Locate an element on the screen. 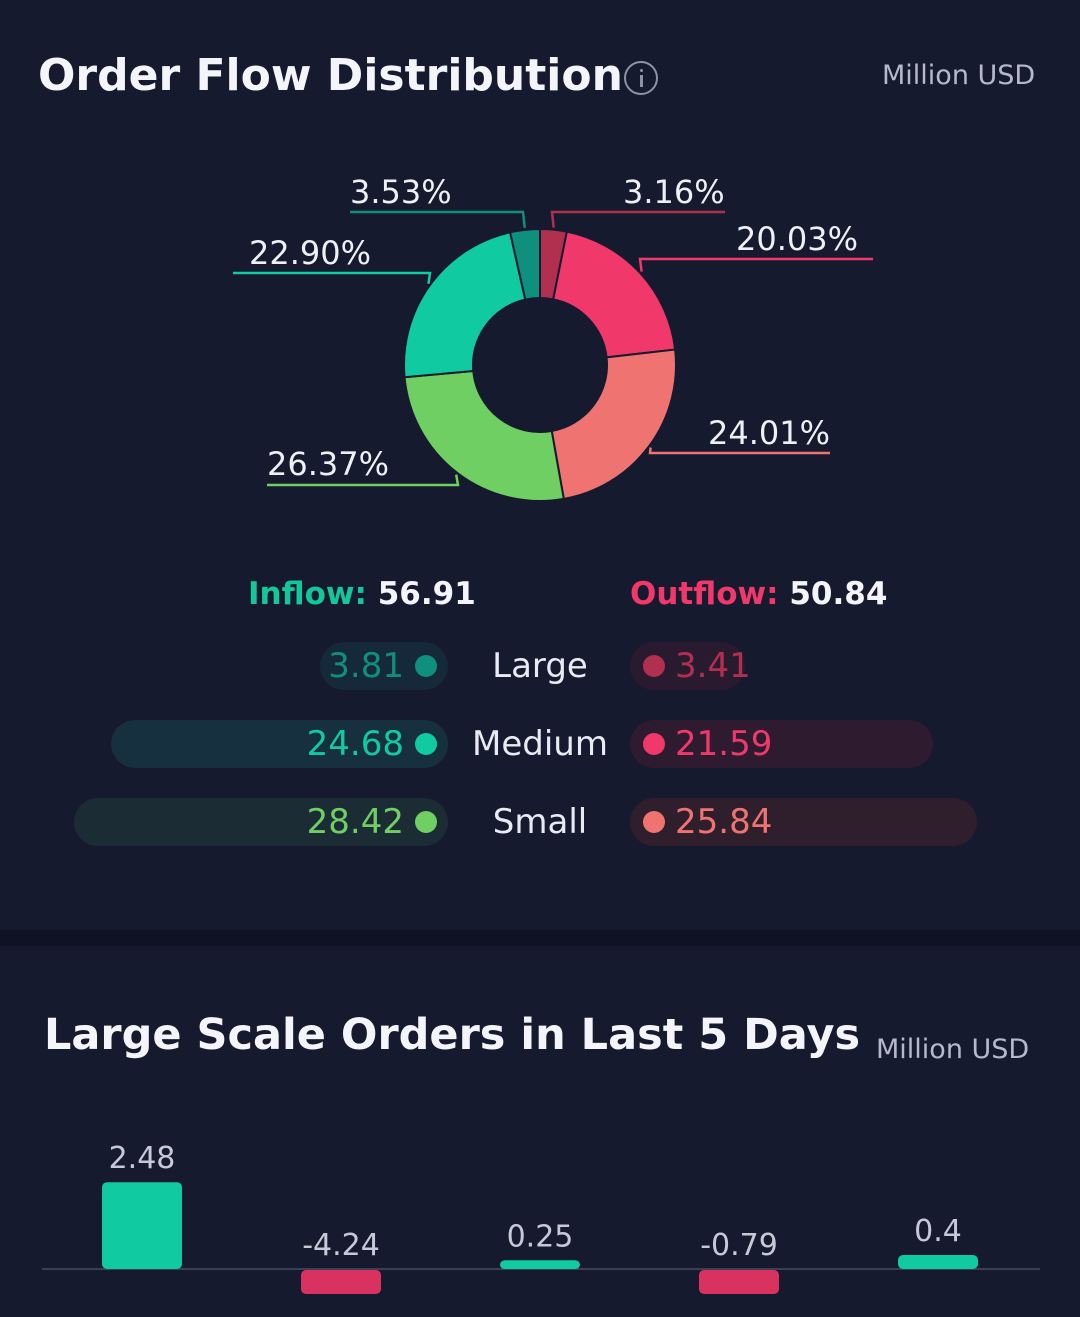 The image size is (1080, 1317). breakdown-row-medium: 24.68 Medium 21.59 is located at coordinates (540, 745).